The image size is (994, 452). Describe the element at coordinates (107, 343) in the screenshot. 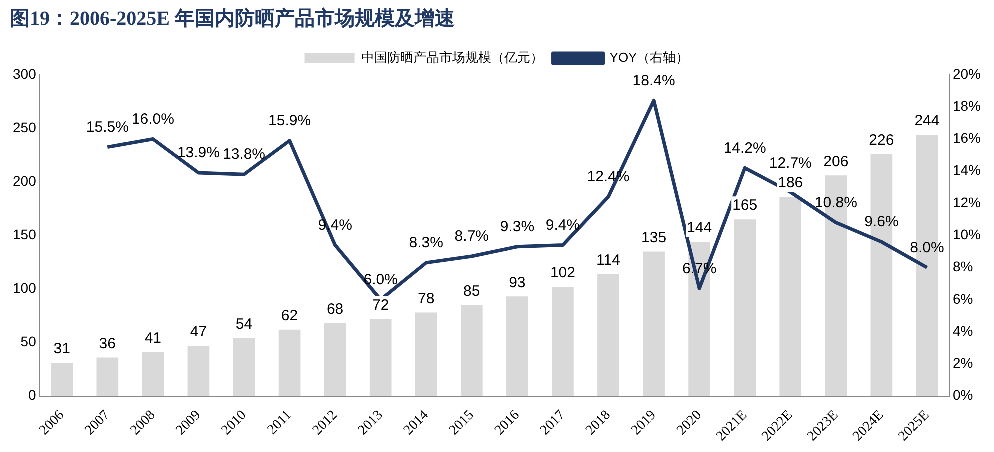

I see `data-label: 36` at that location.